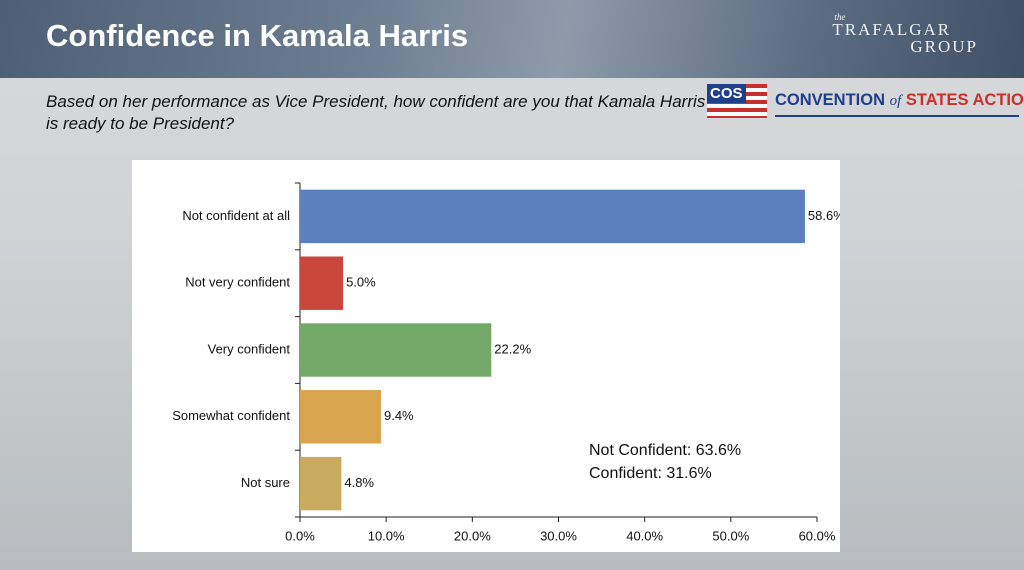  What do you see at coordinates (512, 348) in the screenshot?
I see `value-label: 22.2%` at bounding box center [512, 348].